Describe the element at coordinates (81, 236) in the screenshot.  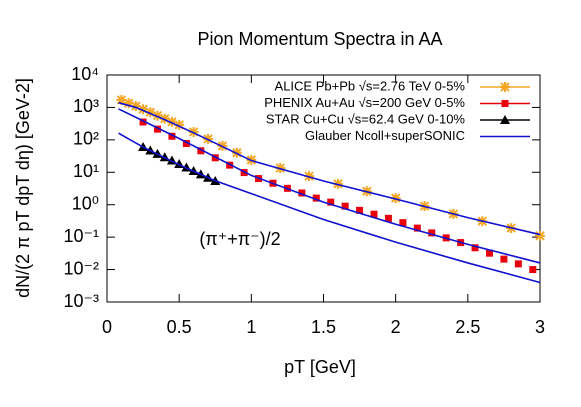
I see `y-tick-label: 10⁻¹` at that location.